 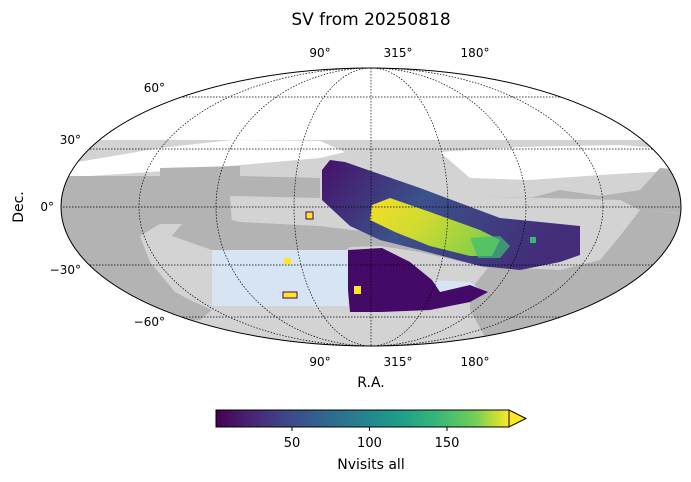 I want to click on footprint-dark-east, so click(x=575, y=191).